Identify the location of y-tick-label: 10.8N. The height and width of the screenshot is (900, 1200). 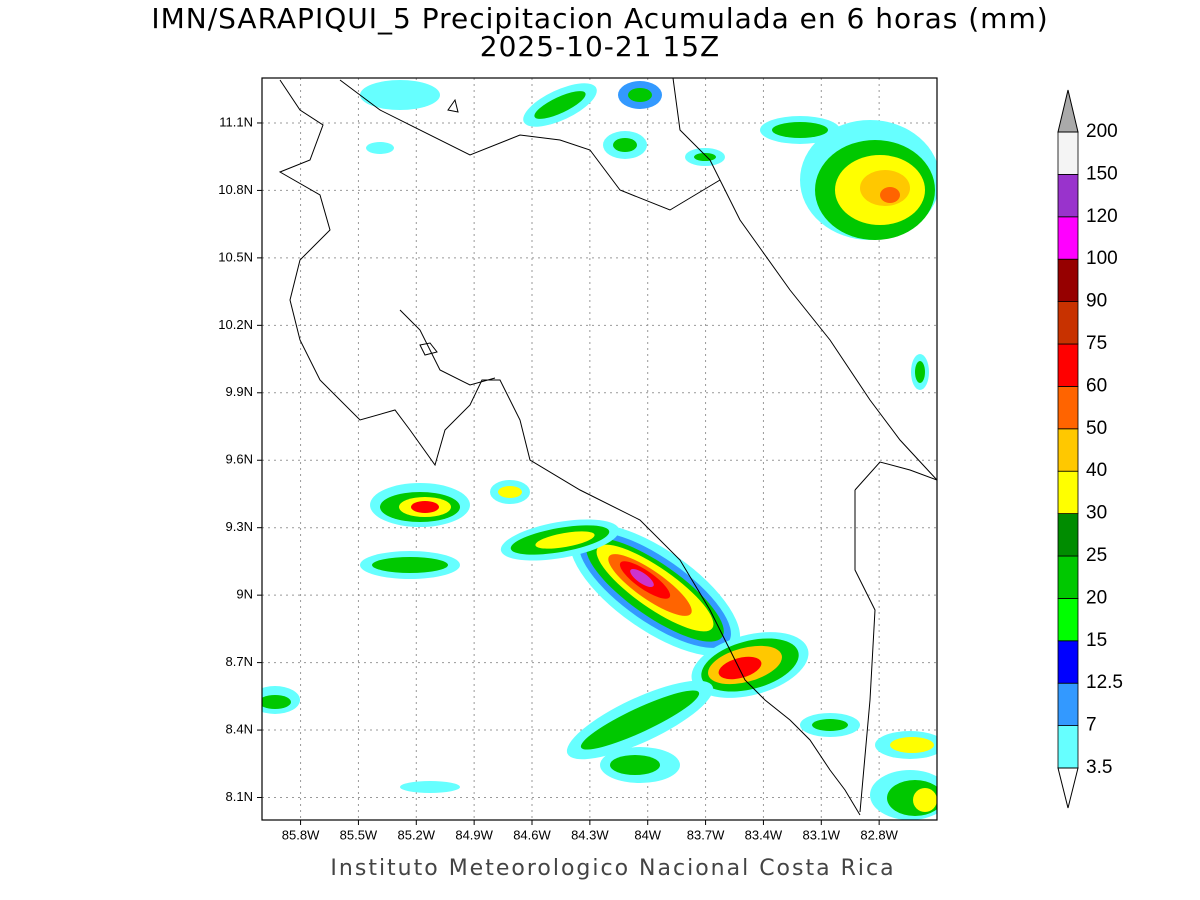
(235, 189).